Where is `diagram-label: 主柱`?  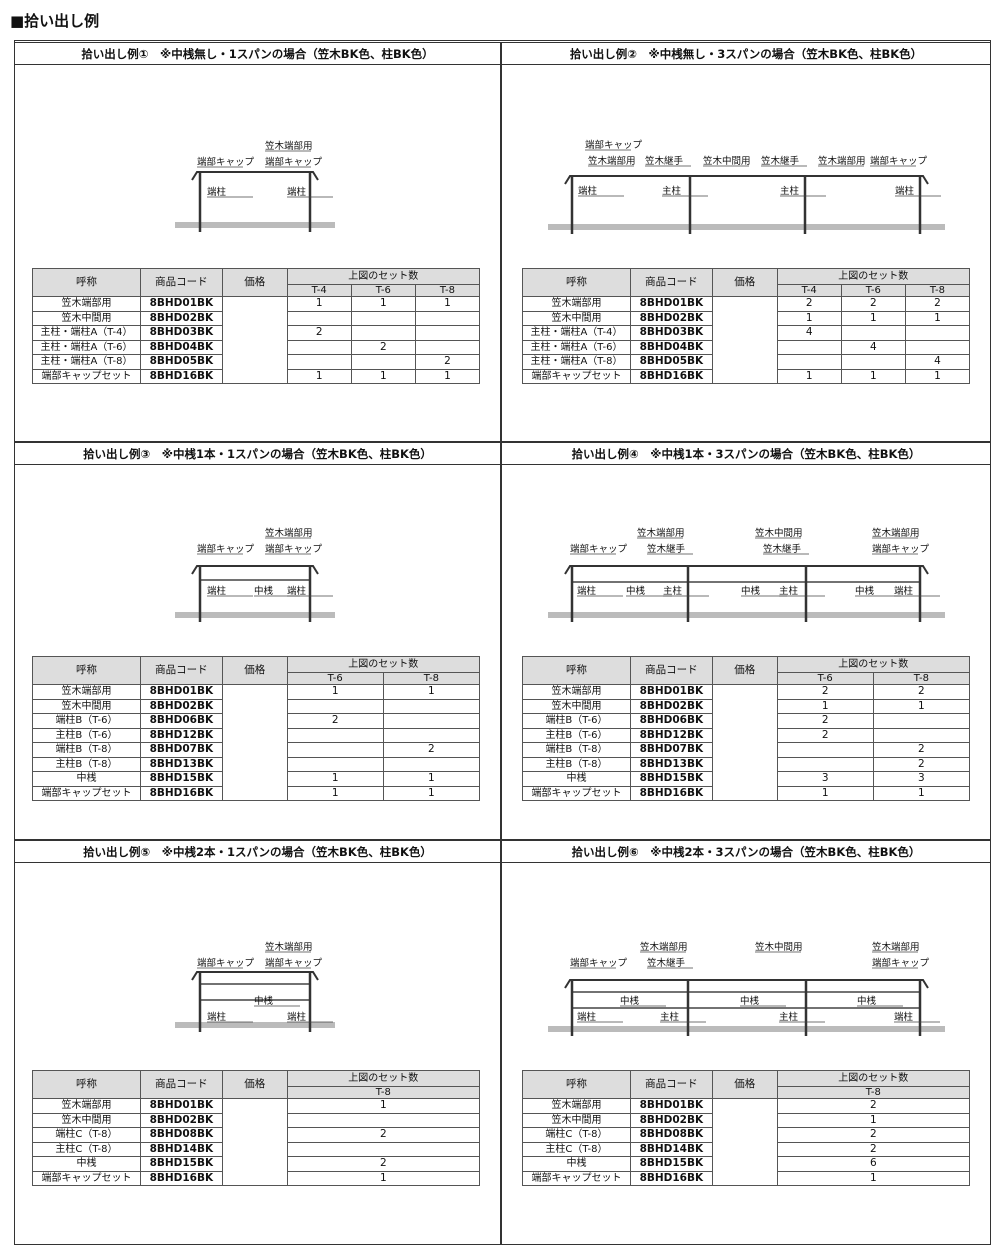 diagram-label: 主柱 is located at coordinates (672, 191).